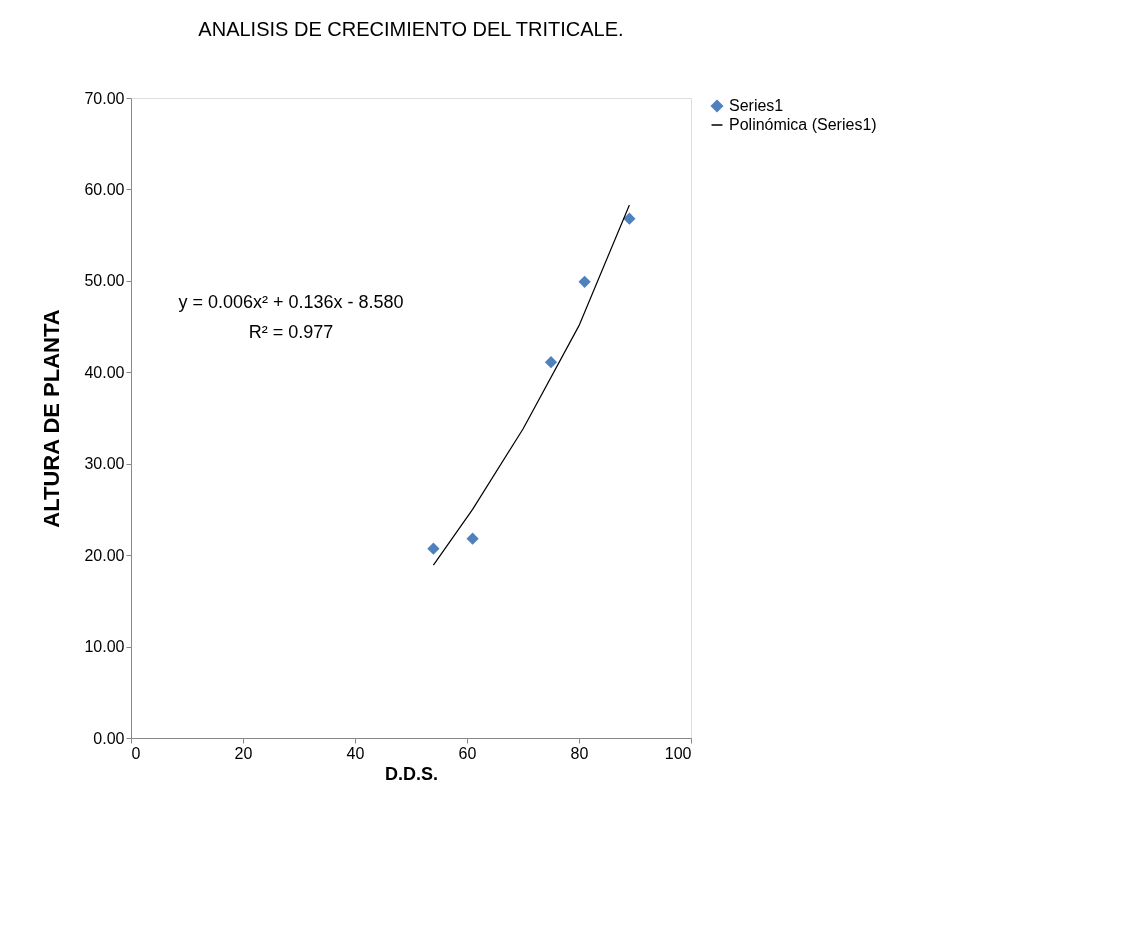 The image size is (1122, 952). What do you see at coordinates (756, 105) in the screenshot?
I see `legend-label: Series1` at bounding box center [756, 105].